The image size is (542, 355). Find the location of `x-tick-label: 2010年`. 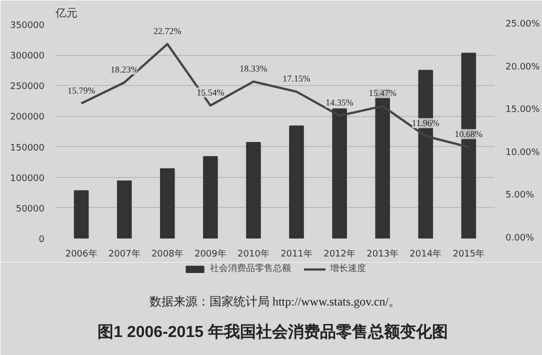

x-tick-label: 2010年 is located at coordinates (254, 254).